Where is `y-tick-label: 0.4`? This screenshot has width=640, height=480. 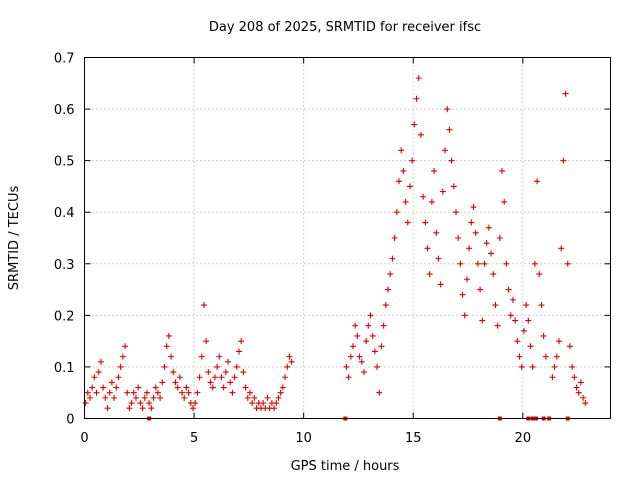 y-tick-label: 0.4 is located at coordinates (64, 213).